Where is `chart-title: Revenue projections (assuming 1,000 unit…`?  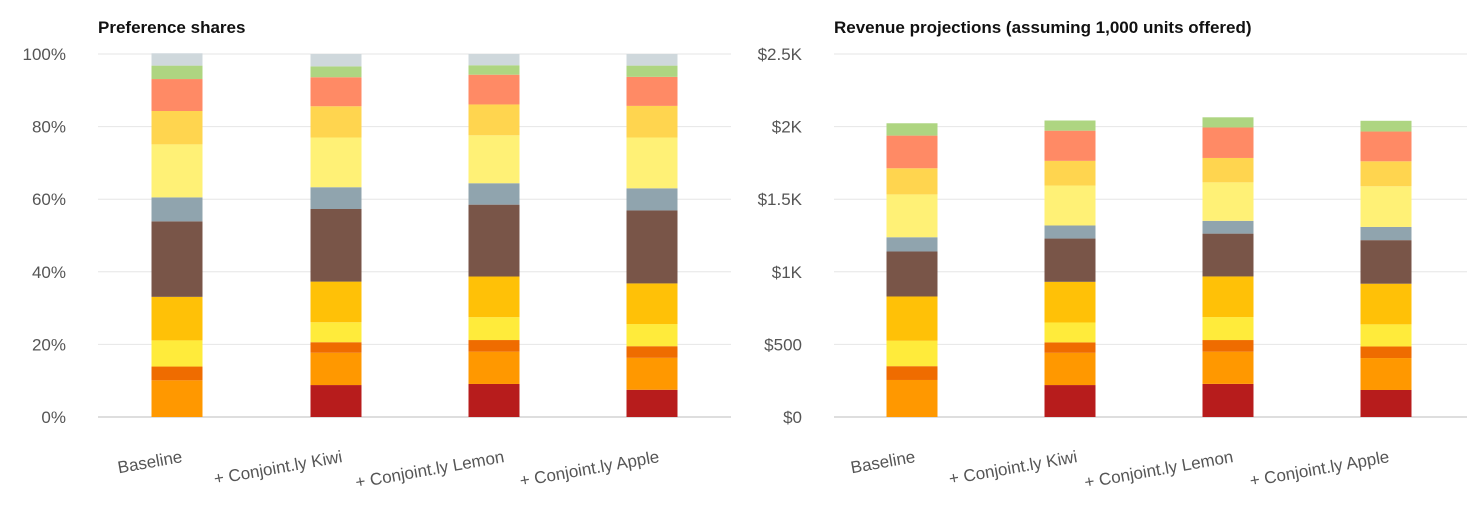 chart-title: Revenue projections (assuming 1,000 unit… is located at coordinates (1043, 27).